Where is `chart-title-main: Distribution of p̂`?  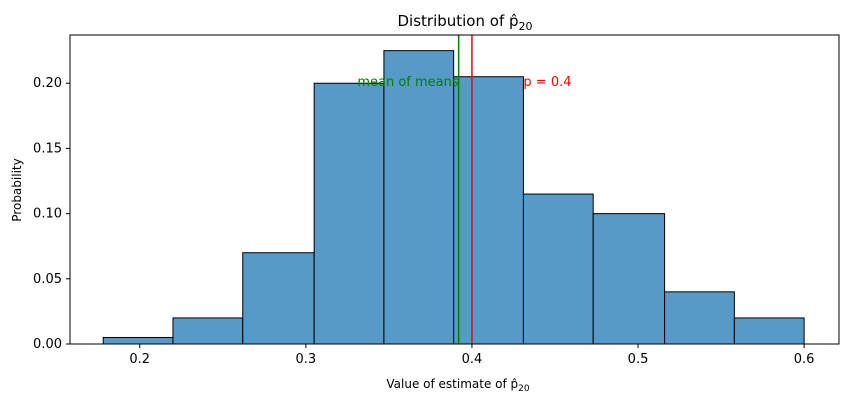
chart-title-main: Distribution of p̂ is located at coordinates (457, 21).